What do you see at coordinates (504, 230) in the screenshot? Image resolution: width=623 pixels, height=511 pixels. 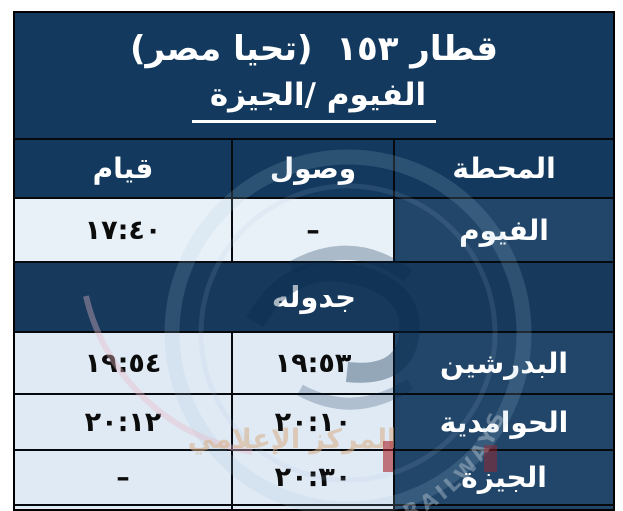 I see `station-name: الفيوم` at bounding box center [504, 230].